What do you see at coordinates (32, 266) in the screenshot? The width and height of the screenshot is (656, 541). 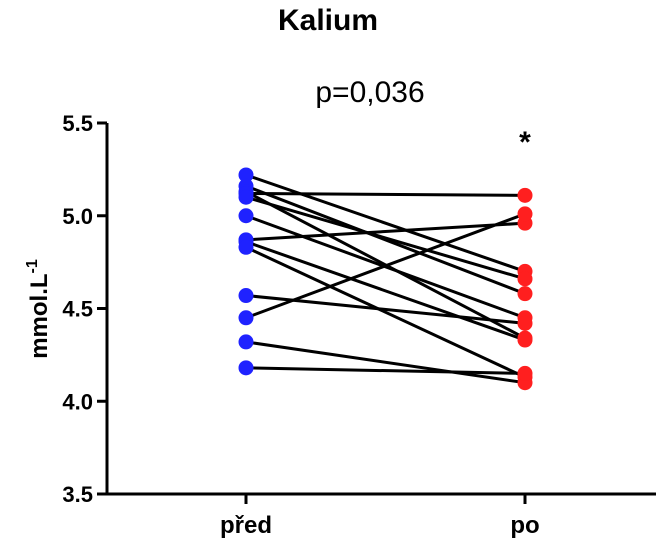 I see `y-axis-label-superscript: -1` at bounding box center [32, 266].